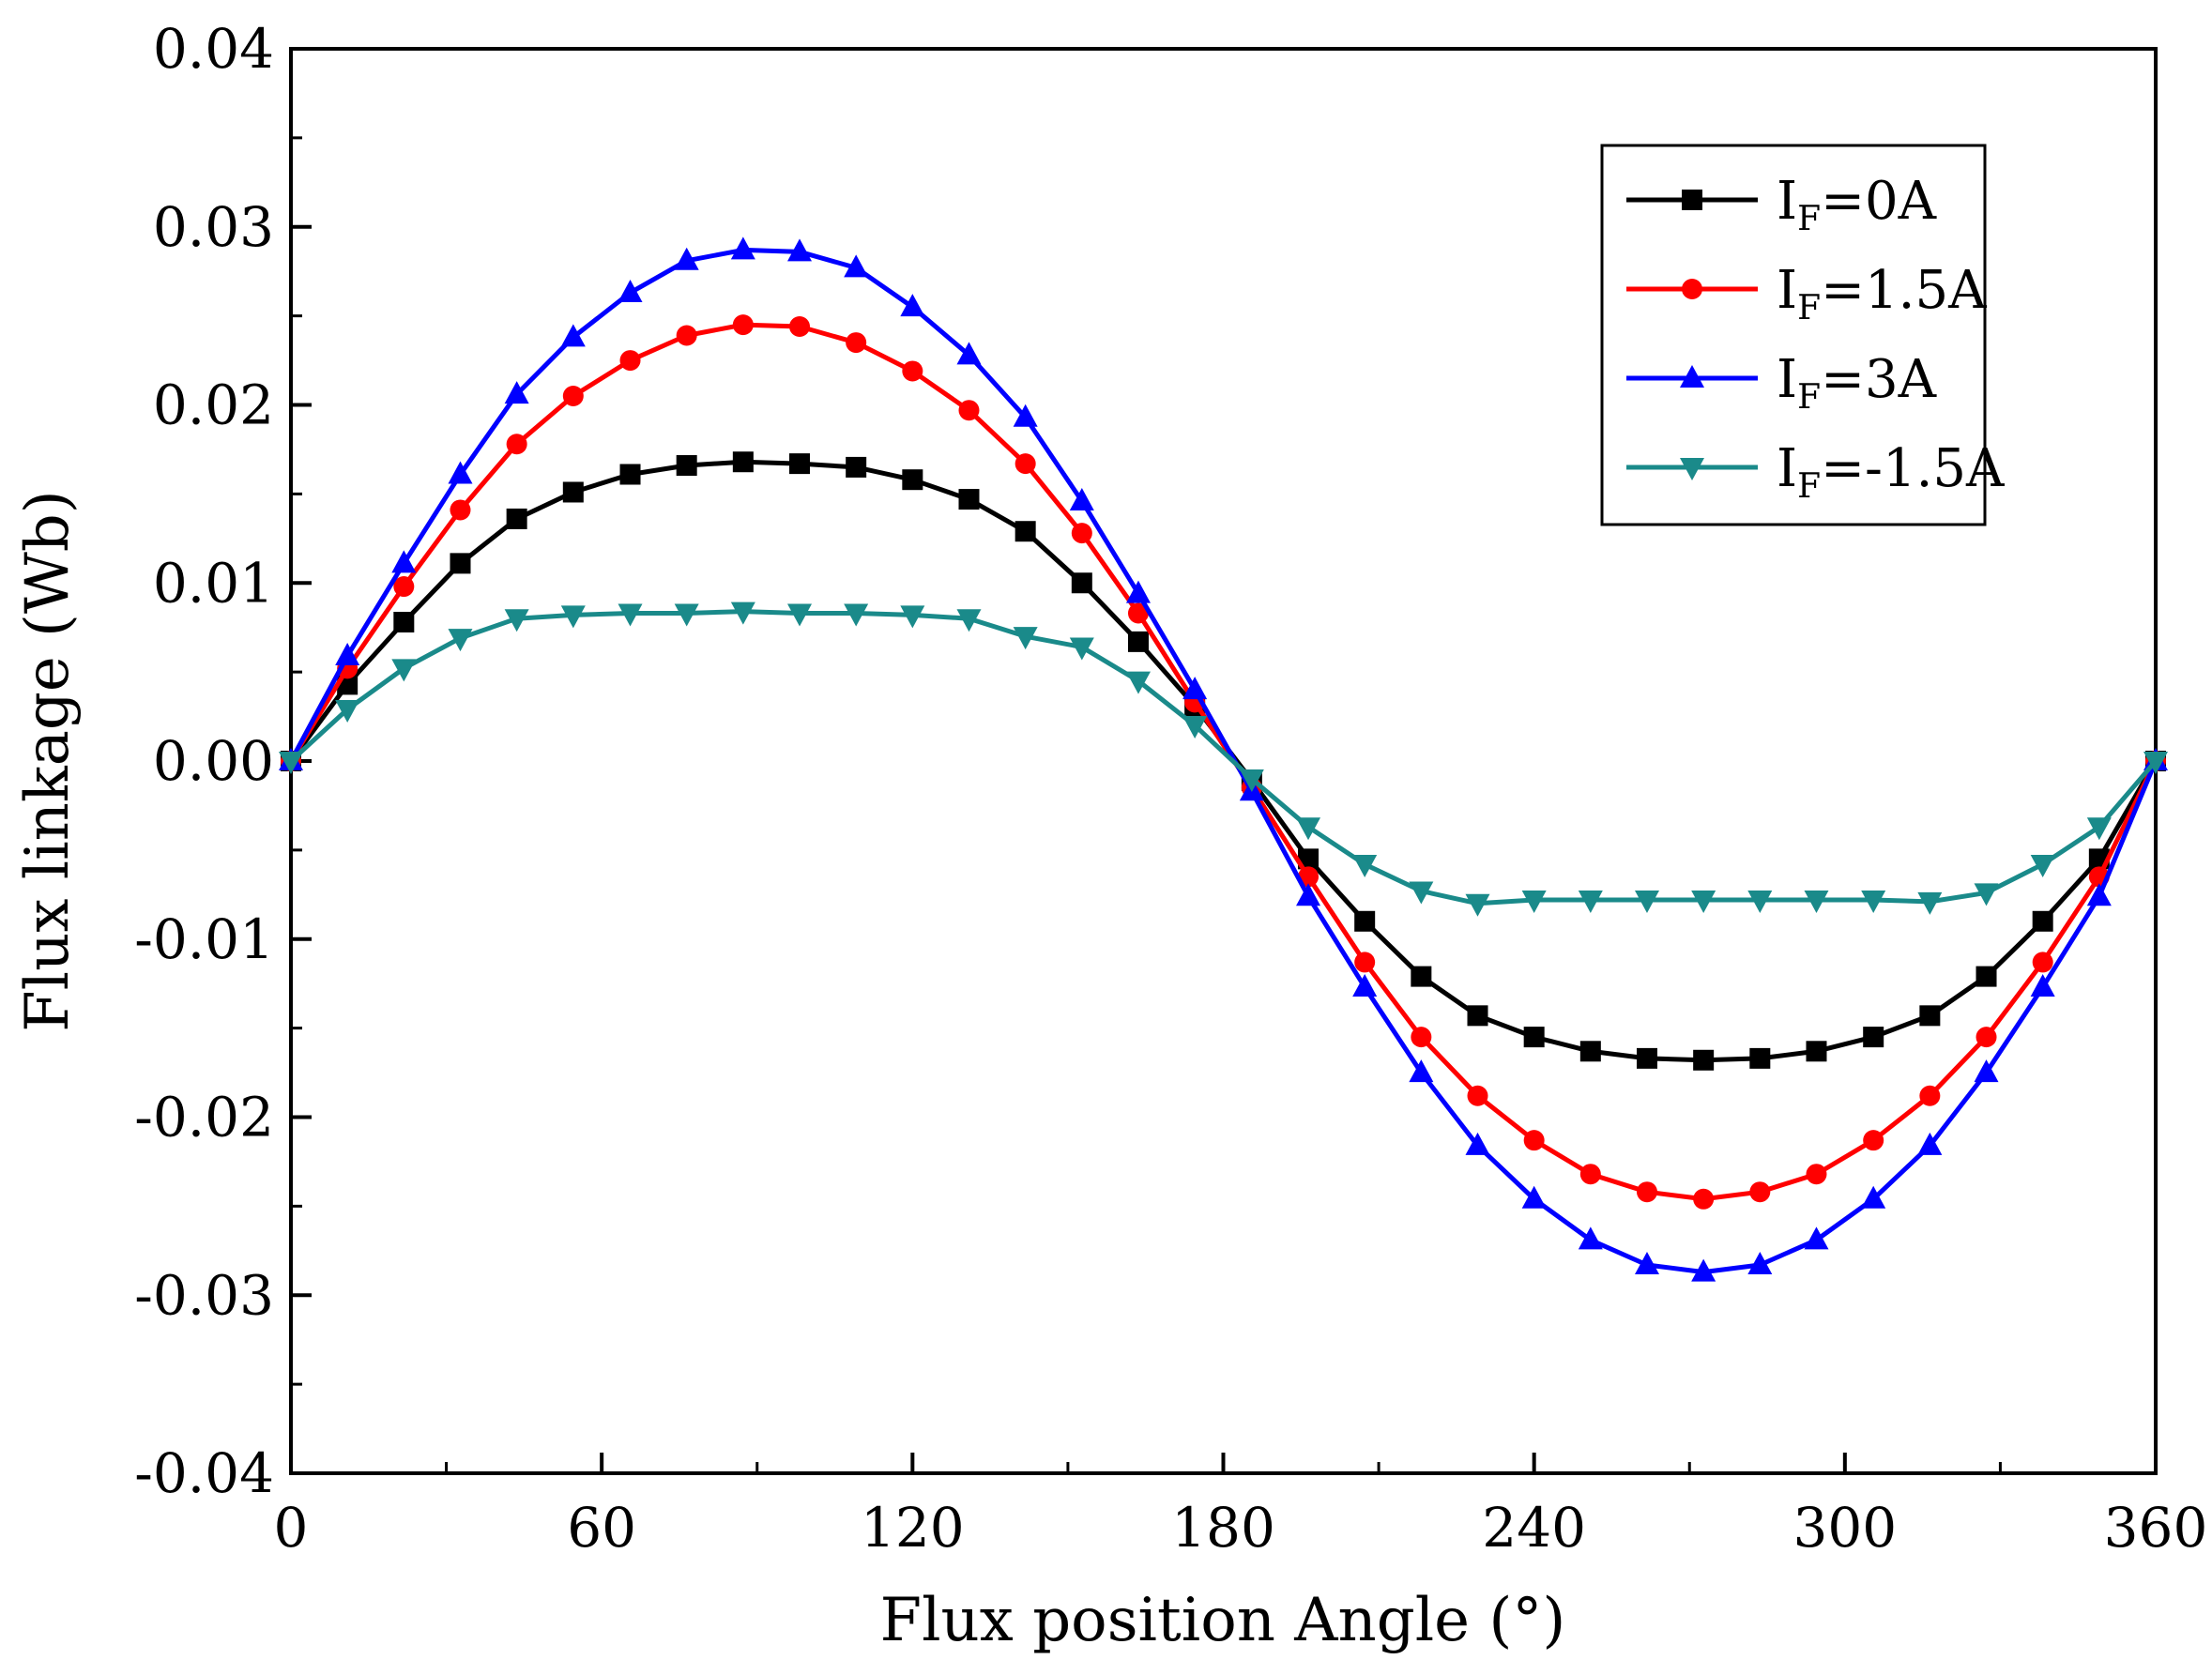 The width and height of the screenshot is (2212, 1675). I want to click on legend-label: IF=1.5A, so click(1882, 293).